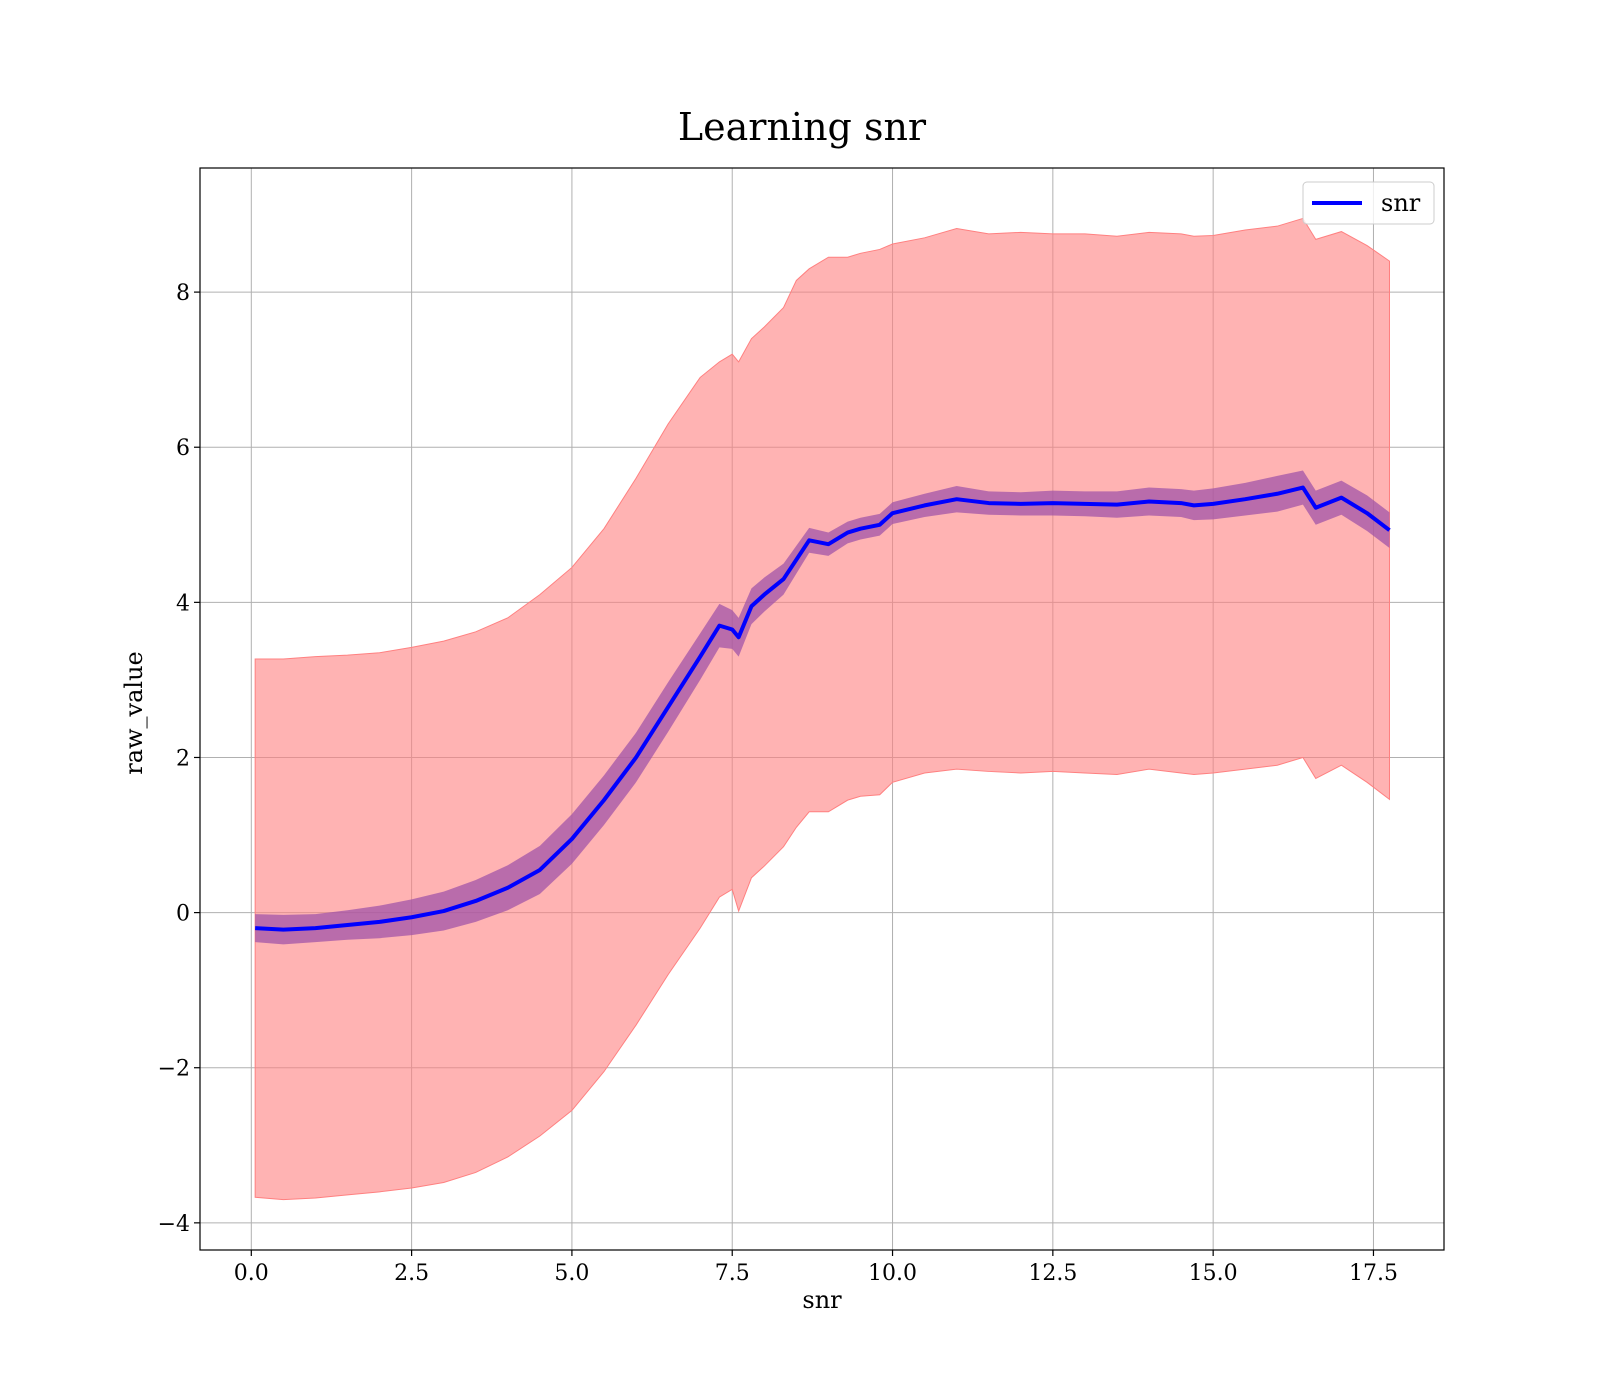 The height and width of the screenshot is (1400, 1600). Describe the element at coordinates (802, 127) in the screenshot. I see `chart-title: Learning snr` at that location.